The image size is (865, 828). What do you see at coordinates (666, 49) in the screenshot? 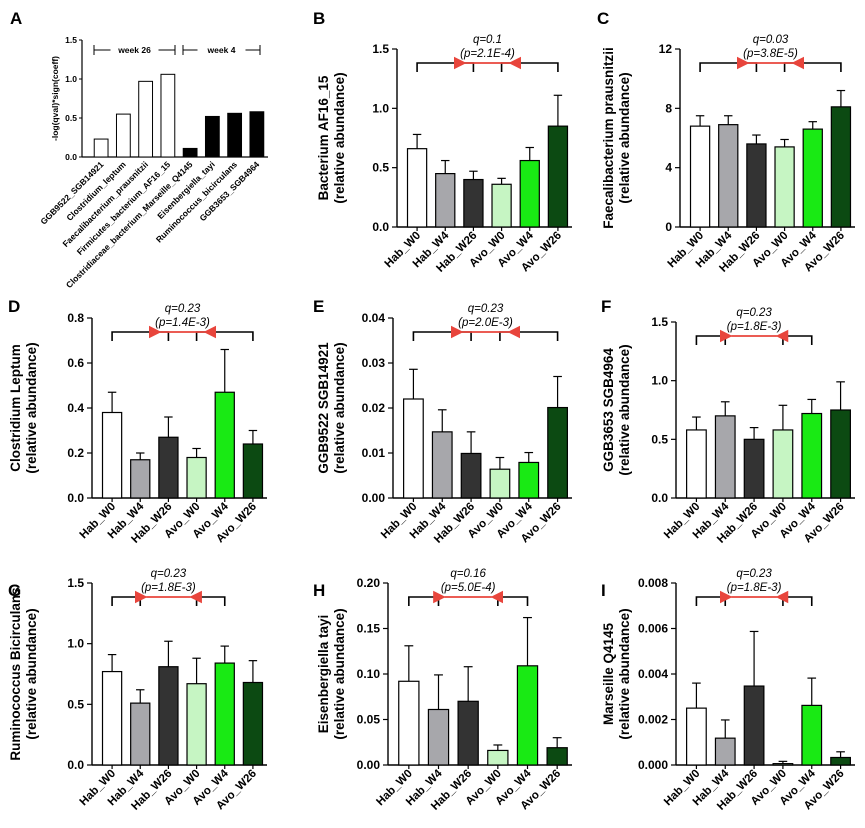
I see `y-tick-label: 12` at bounding box center [666, 49].